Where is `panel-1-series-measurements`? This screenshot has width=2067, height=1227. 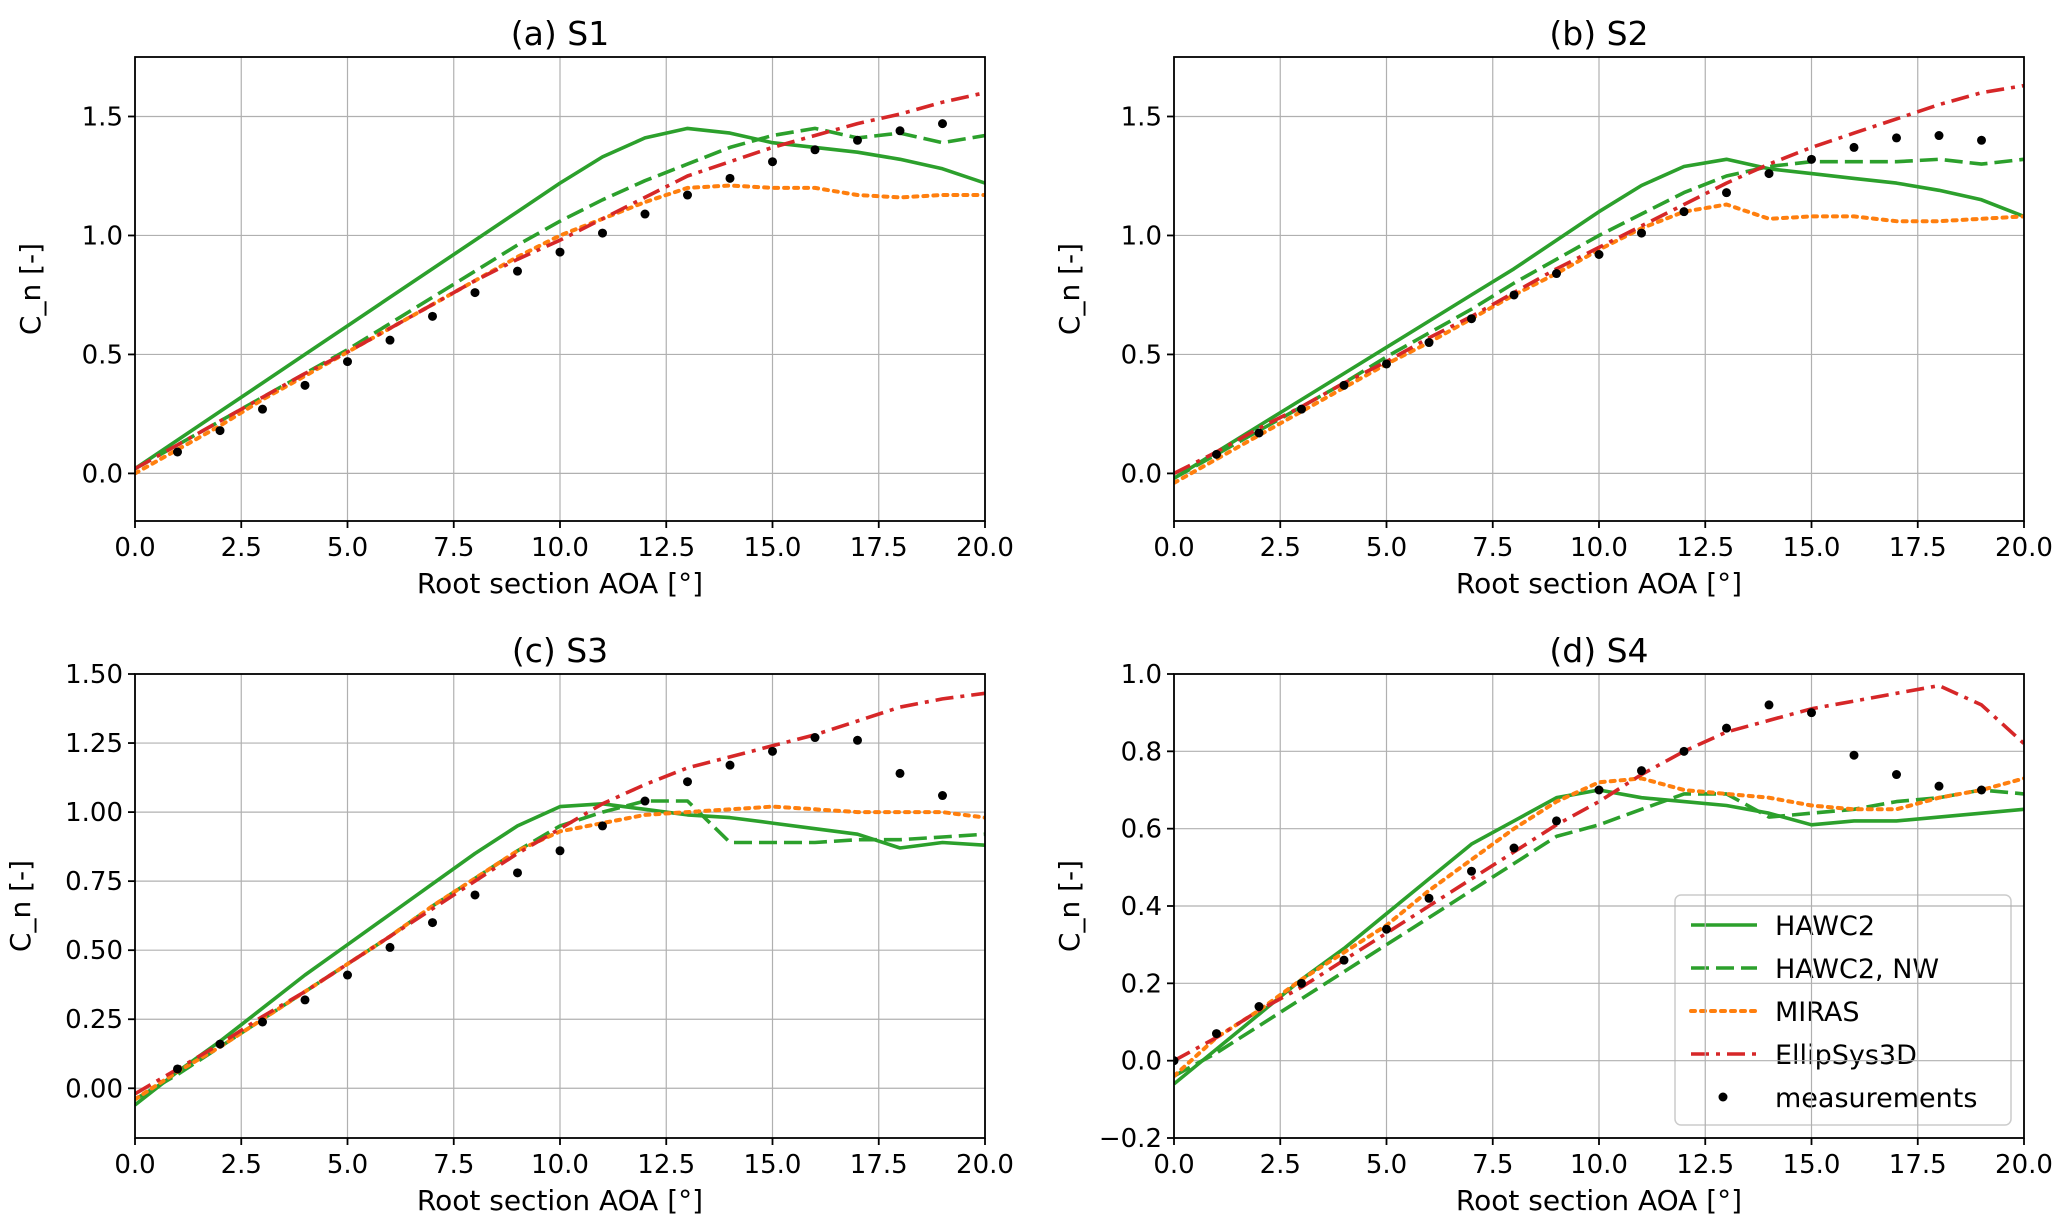
panel-1-series-measurements is located at coordinates (560, 288).